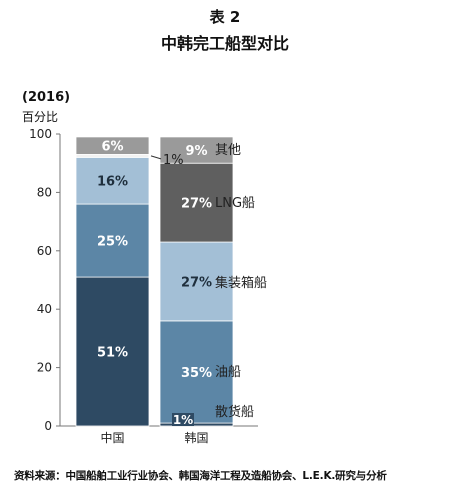  Describe the element at coordinates (46, 97) in the screenshot. I see `year-label: (2016)` at that location.